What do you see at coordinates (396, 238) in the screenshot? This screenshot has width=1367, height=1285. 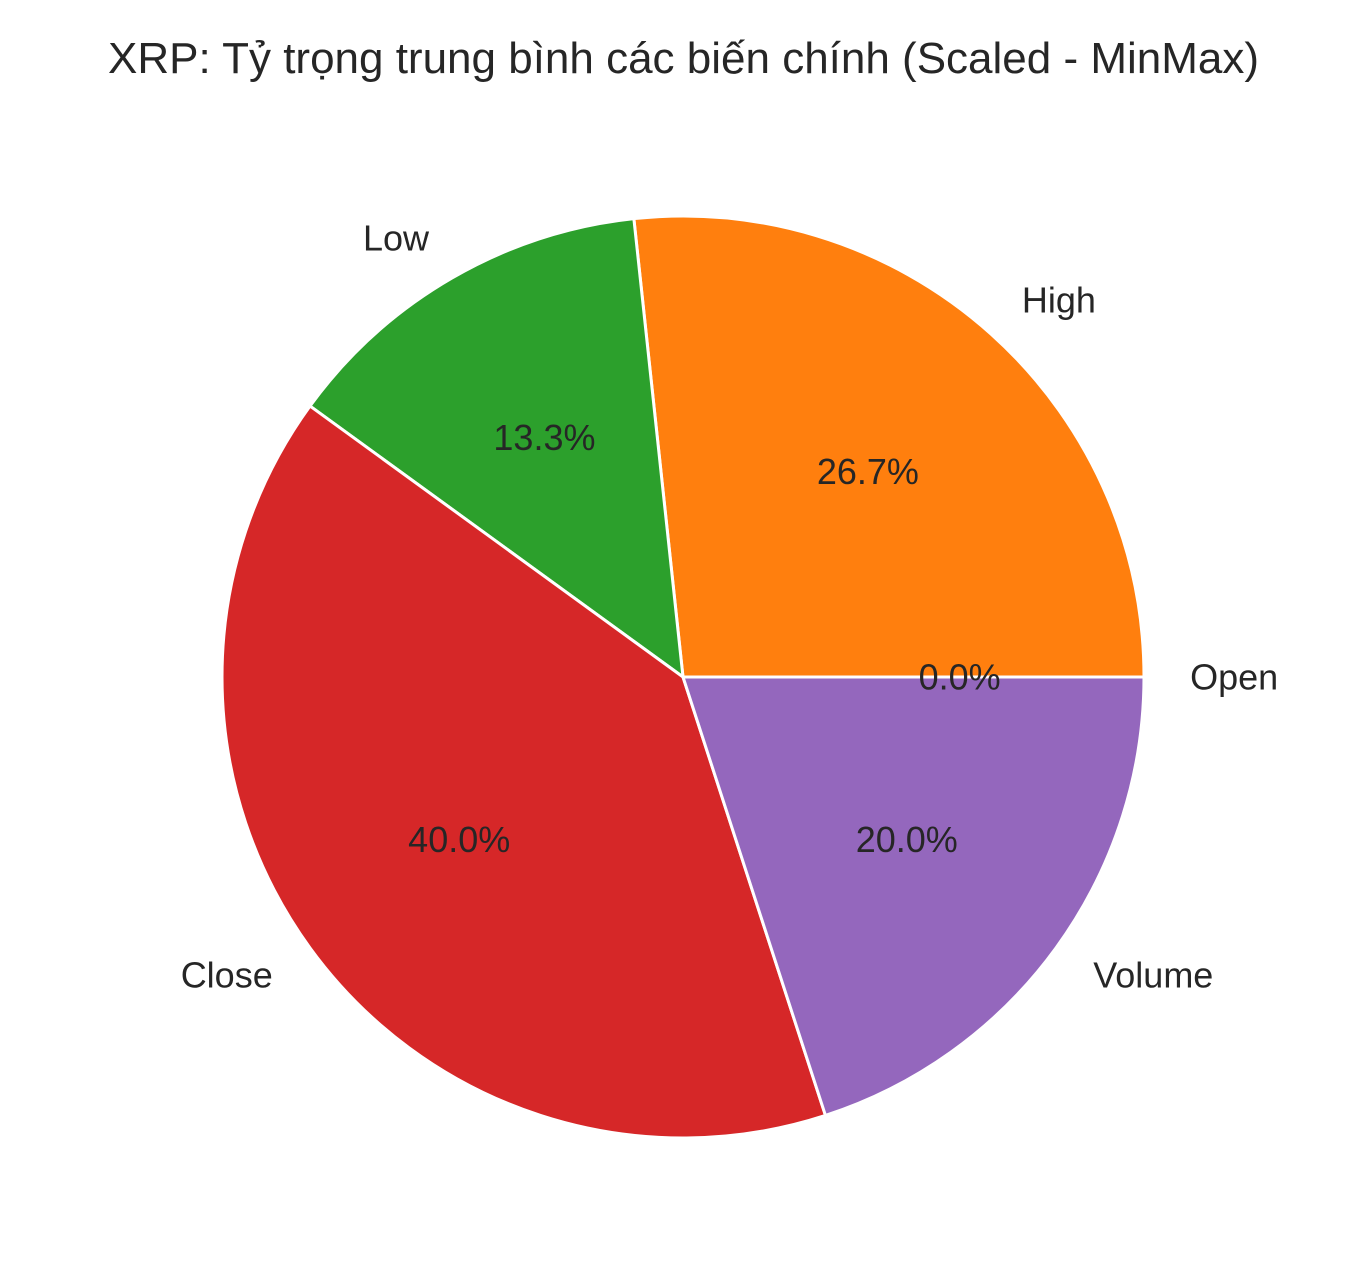 I see `slice-label-low: Low` at bounding box center [396, 238].